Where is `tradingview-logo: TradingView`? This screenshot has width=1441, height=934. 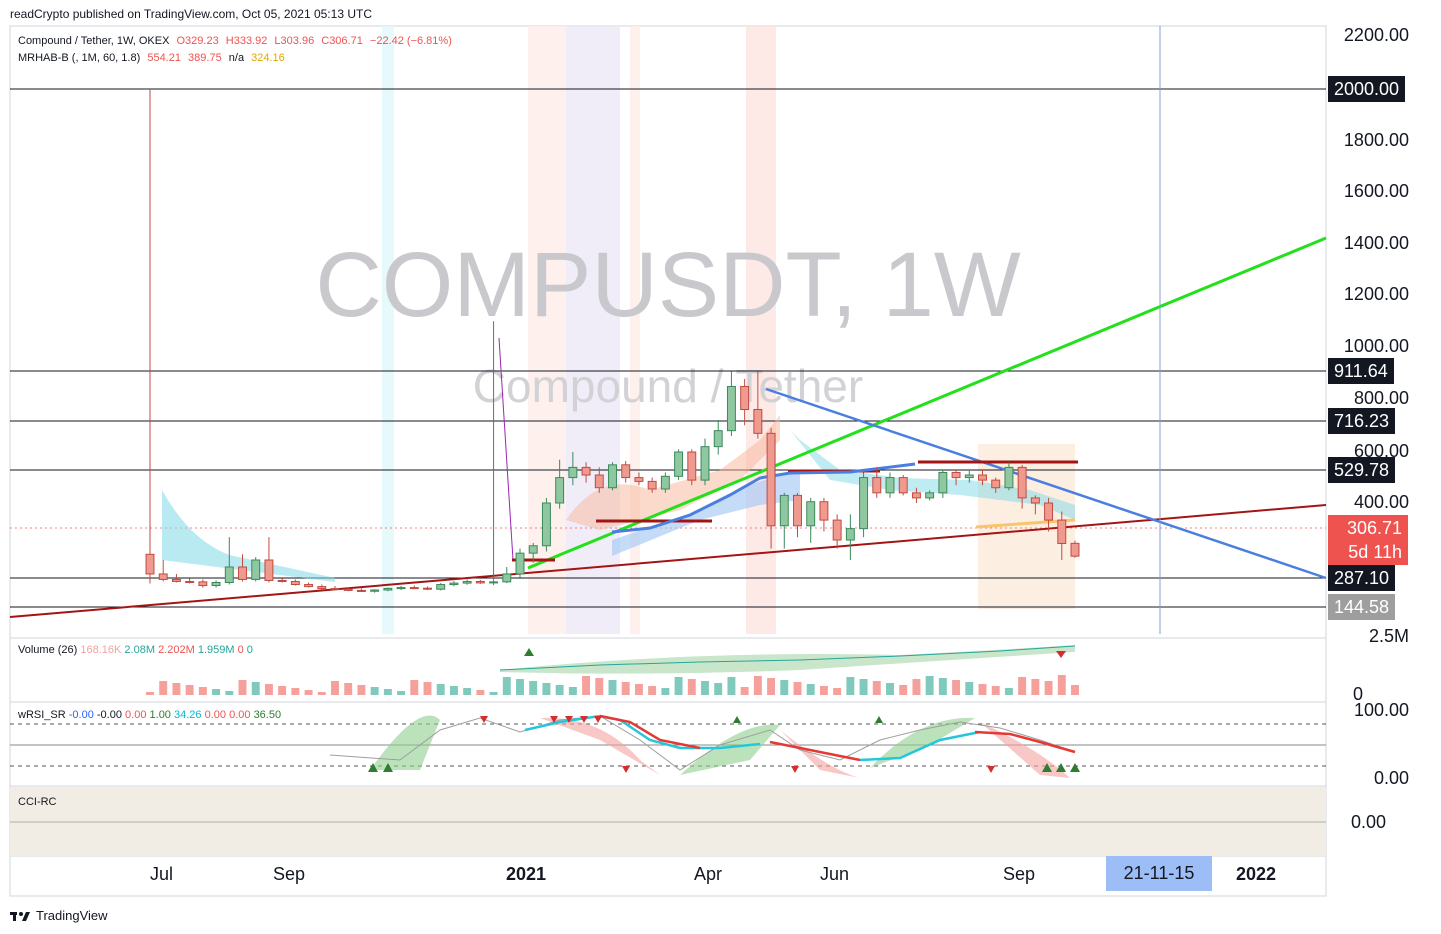 tradingview-logo: TradingView is located at coordinates (59, 915).